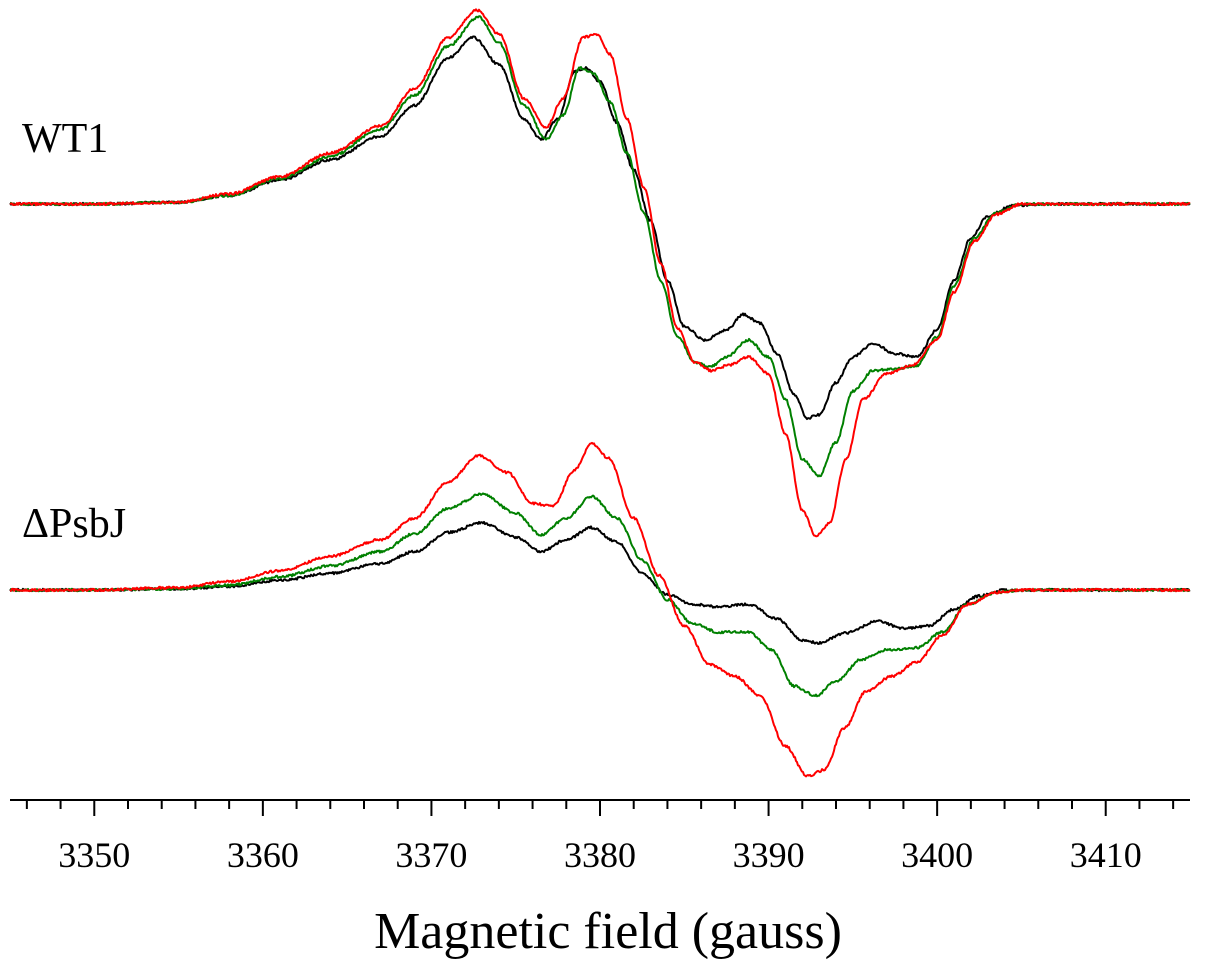 Image resolution: width=1206 pixels, height=969 pixels. I want to click on trace-panel2-series1, so click(600, 582).